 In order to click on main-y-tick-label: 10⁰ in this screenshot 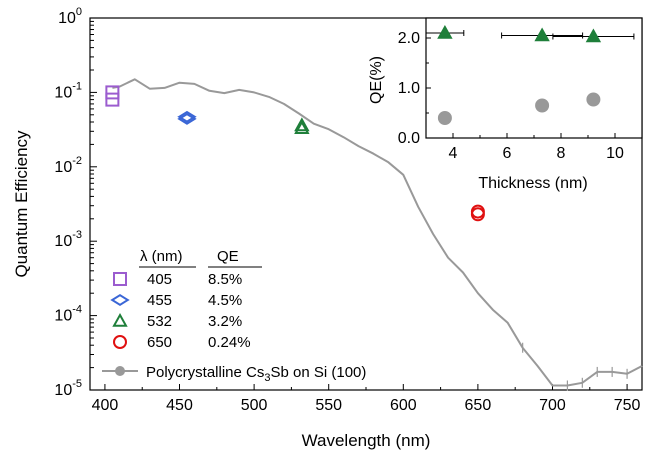, I will do `click(70, 16)`.